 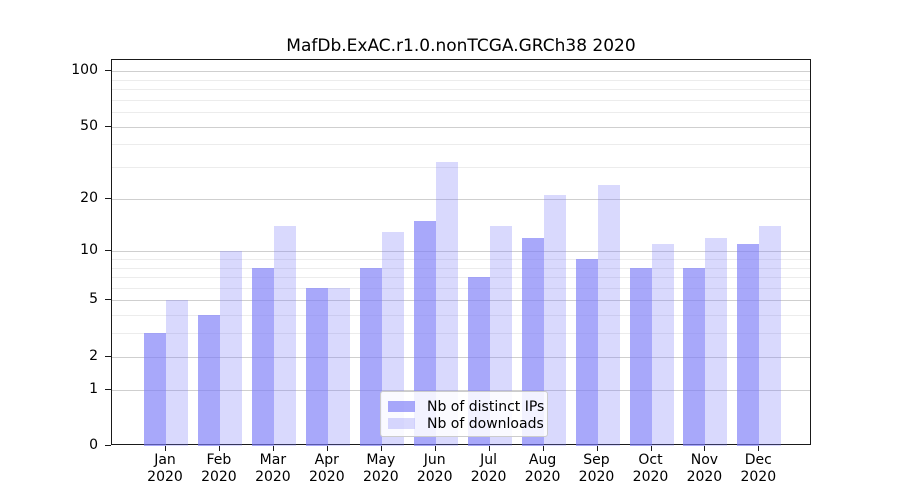 I want to click on legend-entry-distinct-ips: Nb of distinct IPs, so click(x=466, y=406).